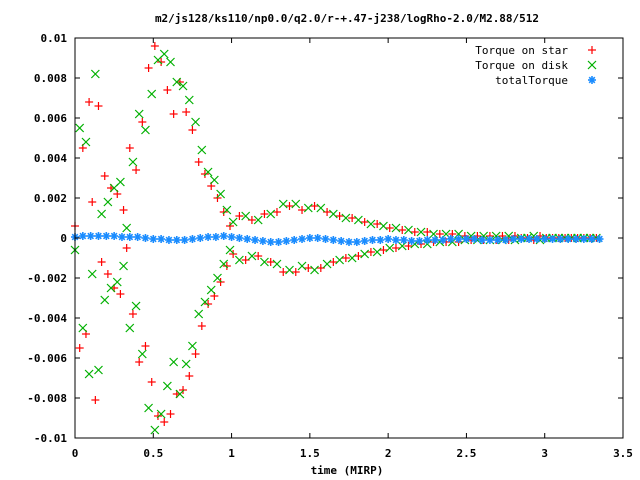 This screenshot has width=640, height=480. Describe the element at coordinates (231, 453) in the screenshot. I see `x-tick-label: 1` at that location.